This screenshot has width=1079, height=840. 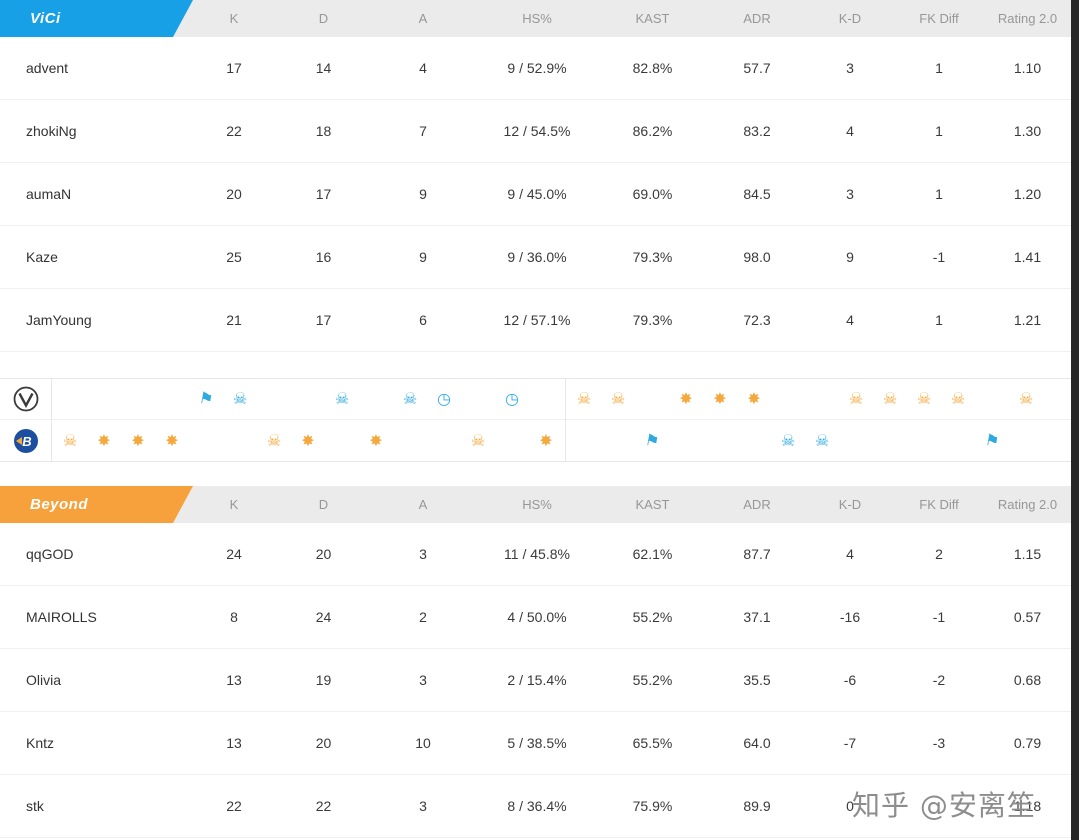 What do you see at coordinates (539, 257) in the screenshot?
I see `player-row: Kaze 25 16 9 9 / 36.0% 79.3% 98.0 9 -1 1.41` at bounding box center [539, 257].